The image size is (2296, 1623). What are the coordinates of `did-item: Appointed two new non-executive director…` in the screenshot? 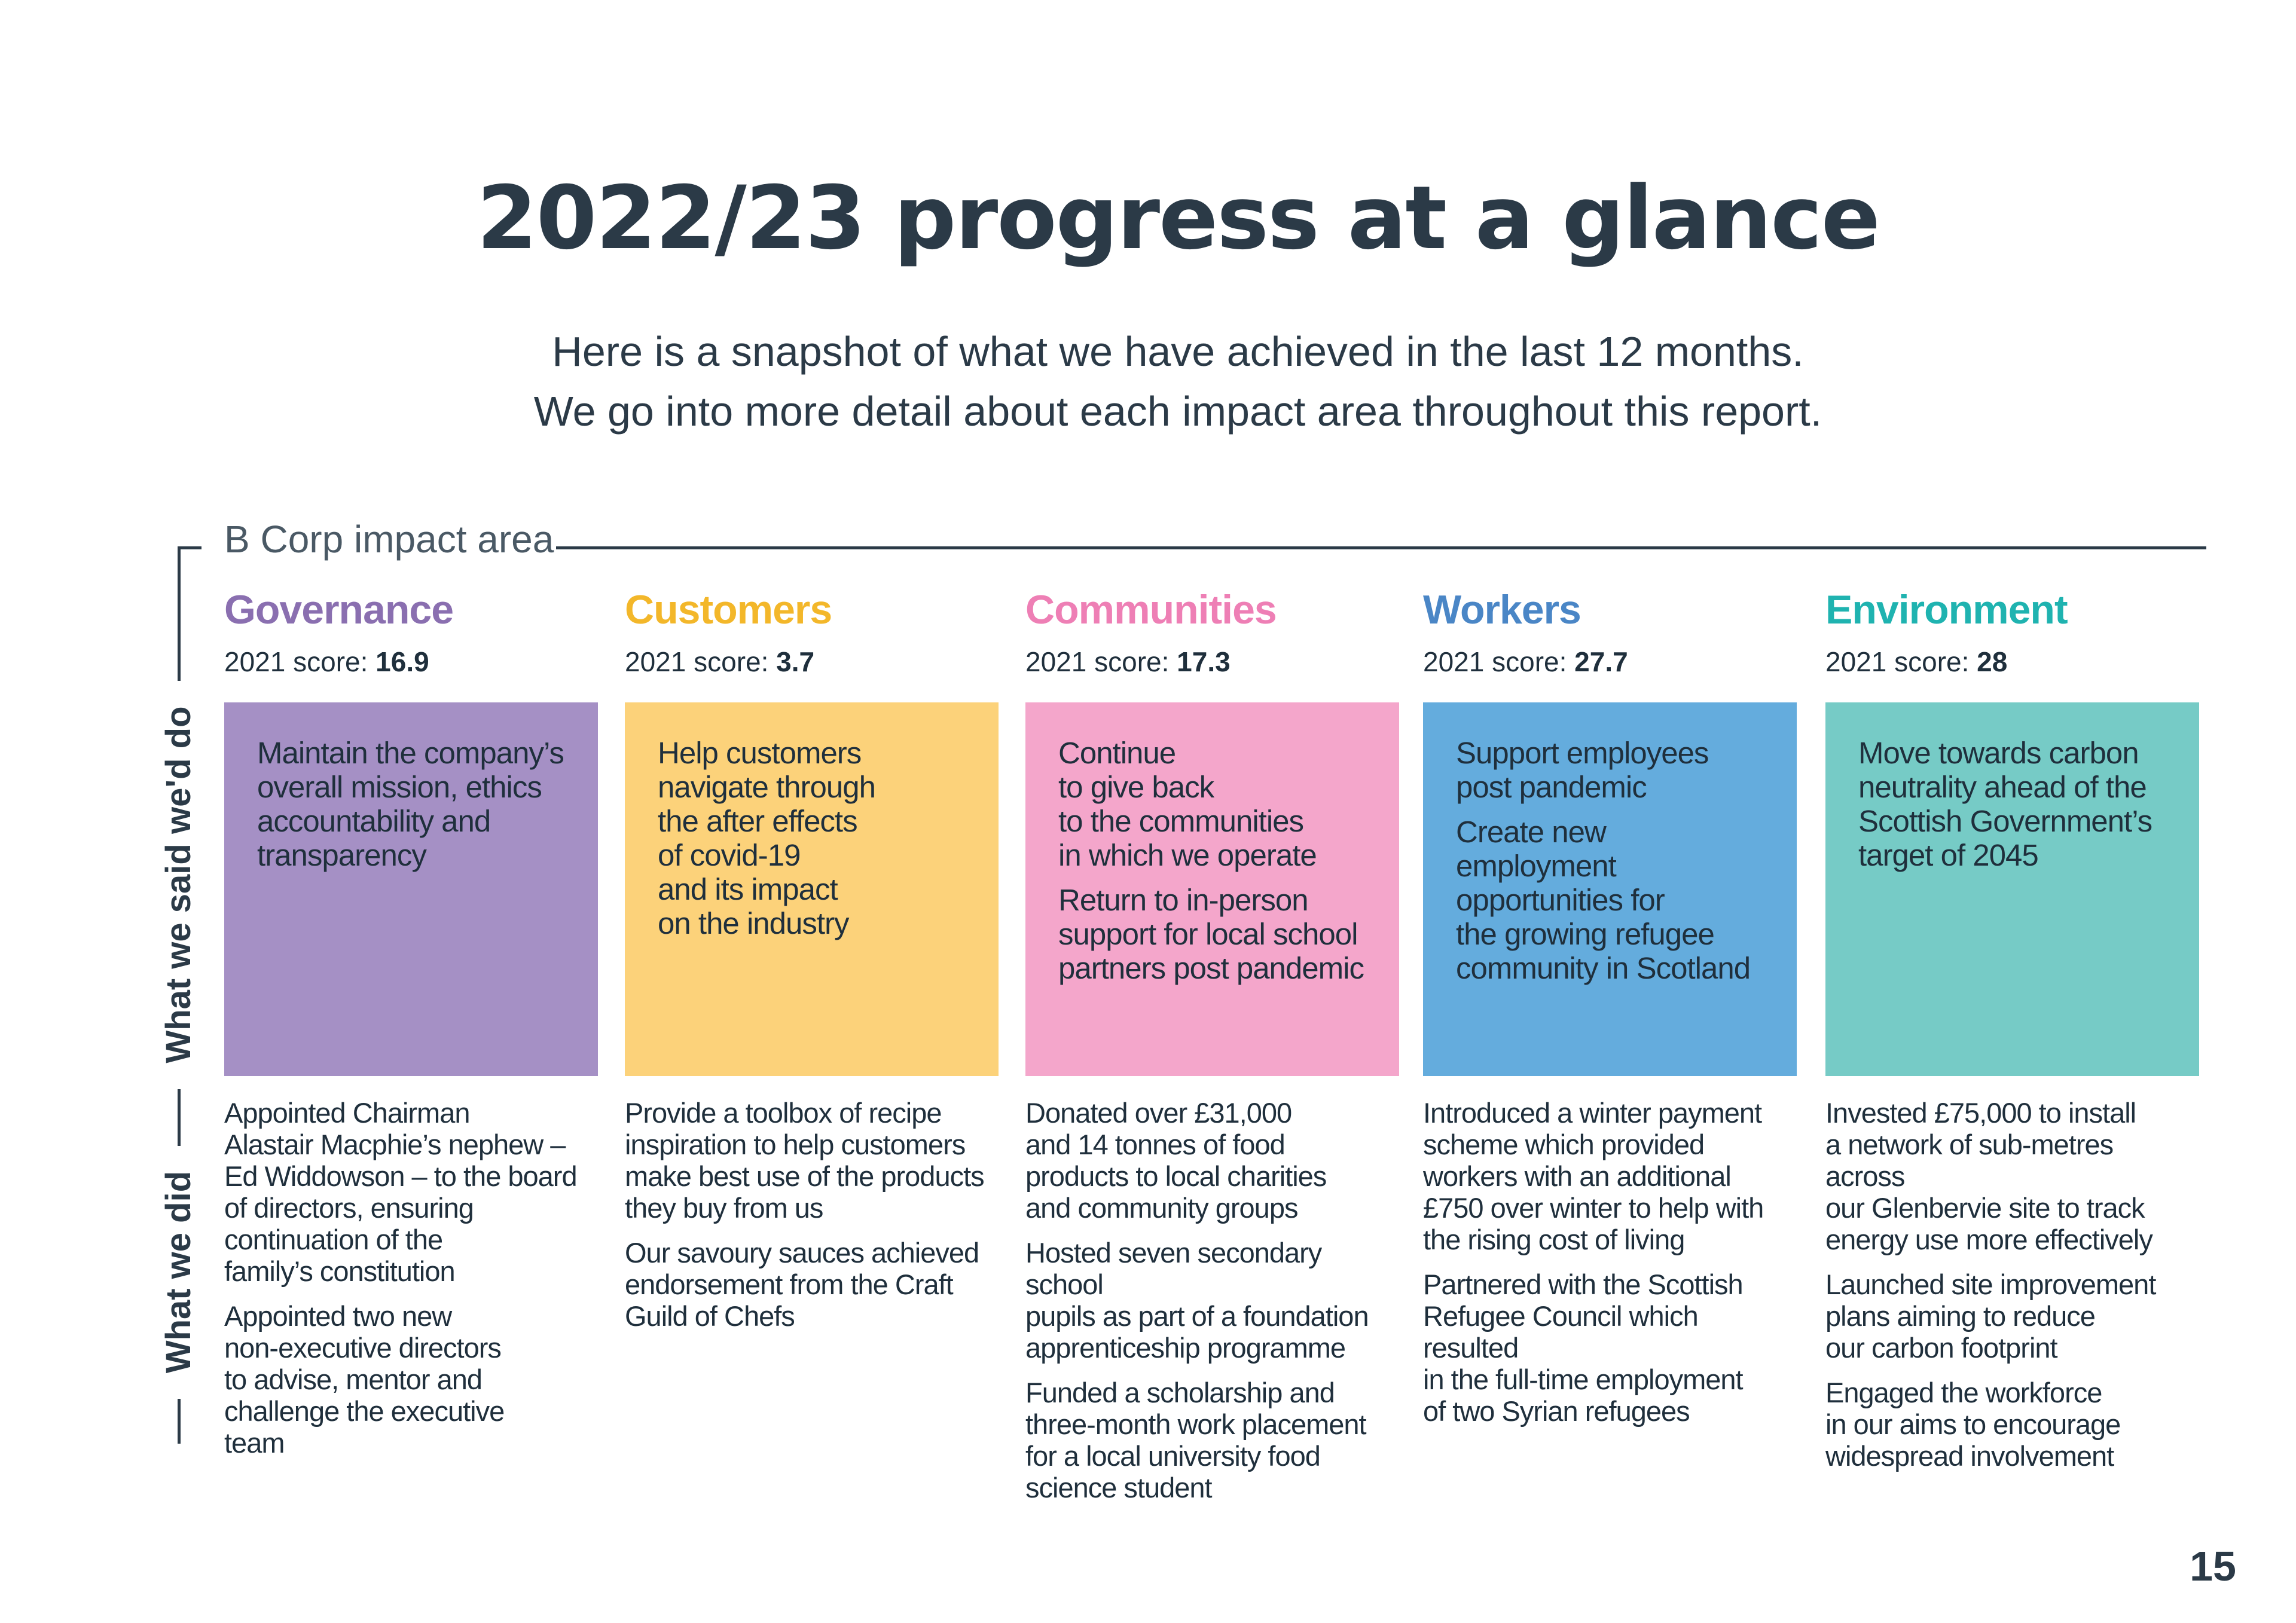 It's located at (364, 1380).